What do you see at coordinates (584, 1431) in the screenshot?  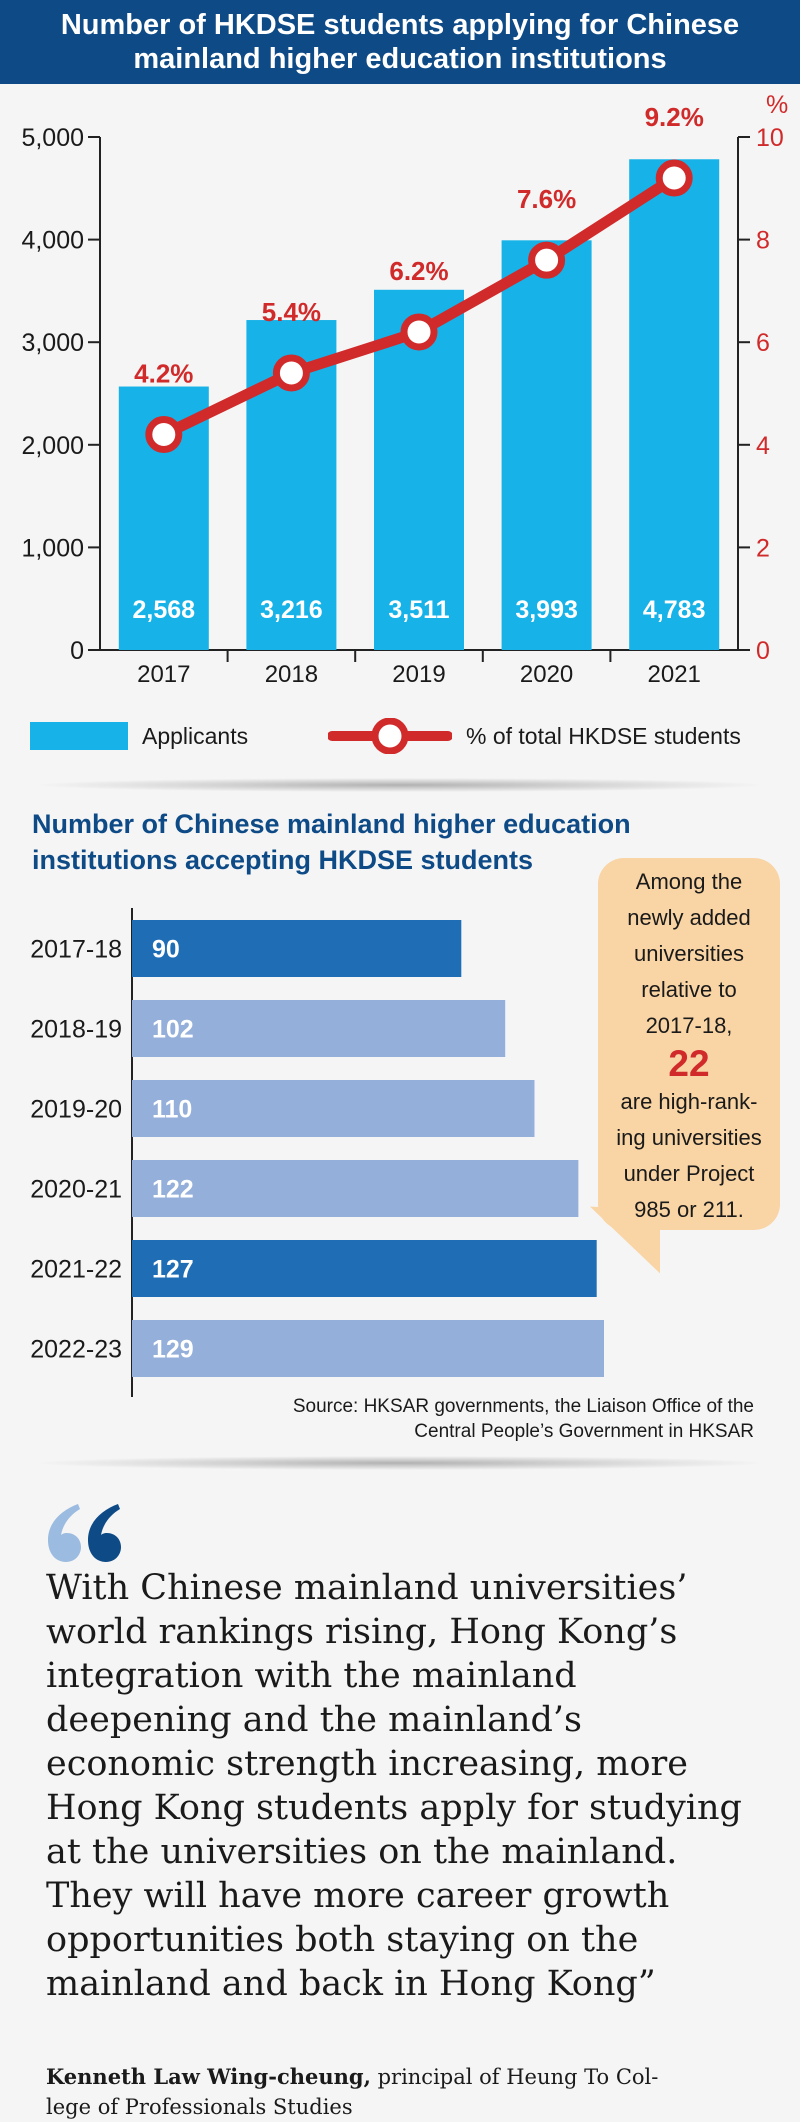 I see `source-line-2: Central People’s Government in HKSAR` at bounding box center [584, 1431].